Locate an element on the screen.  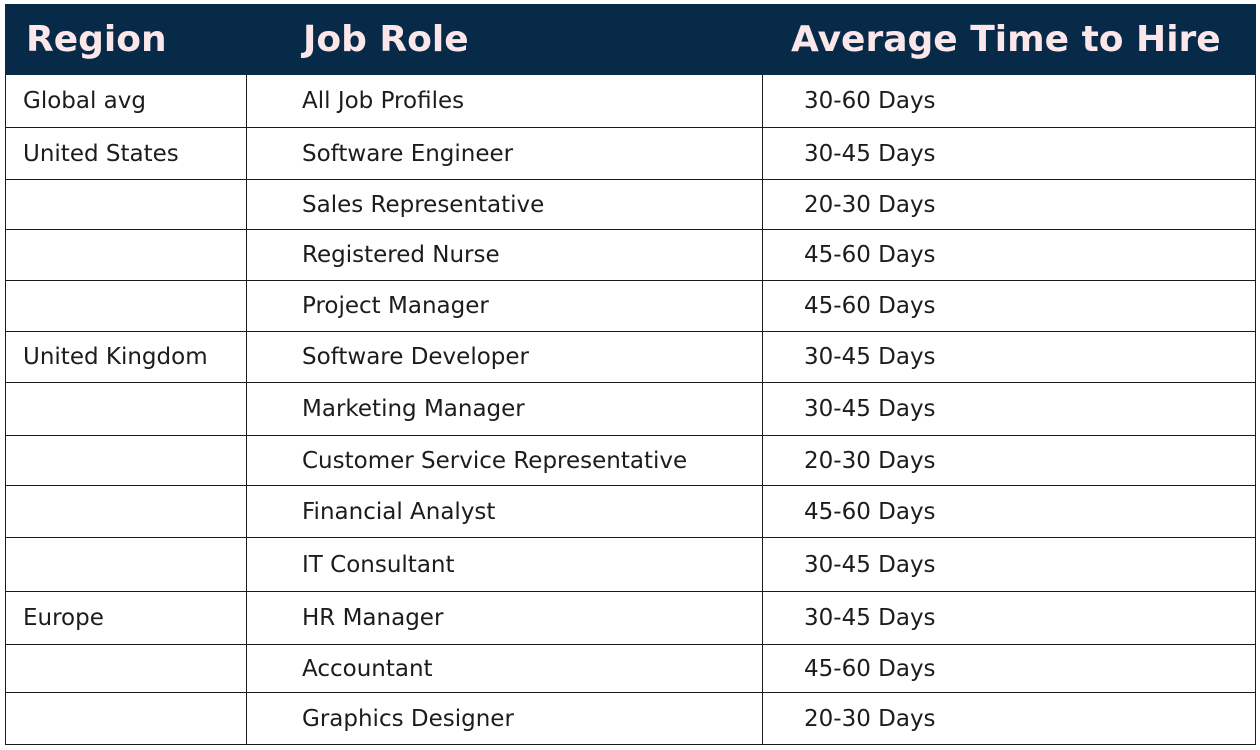
job-role-cell: Graphics Designer is located at coordinates (504, 718).